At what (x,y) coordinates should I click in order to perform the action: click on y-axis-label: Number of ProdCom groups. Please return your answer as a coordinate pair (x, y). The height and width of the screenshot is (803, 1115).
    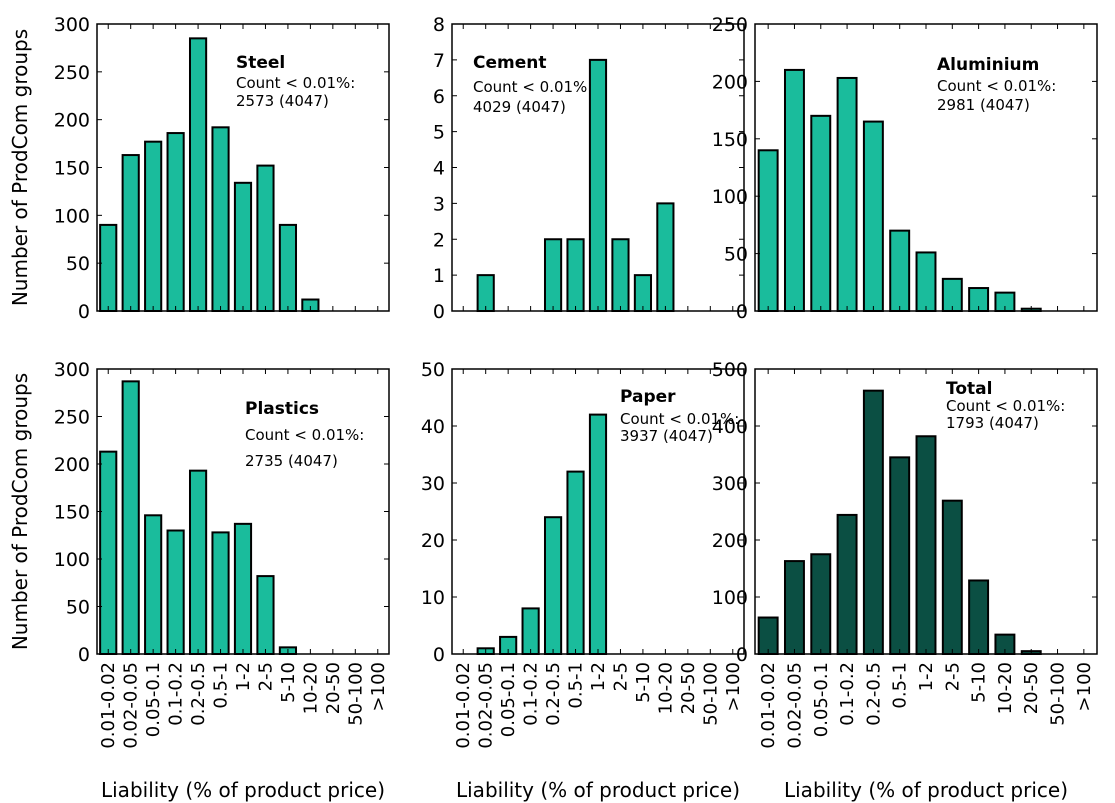
    Looking at the image, I should click on (20, 167).